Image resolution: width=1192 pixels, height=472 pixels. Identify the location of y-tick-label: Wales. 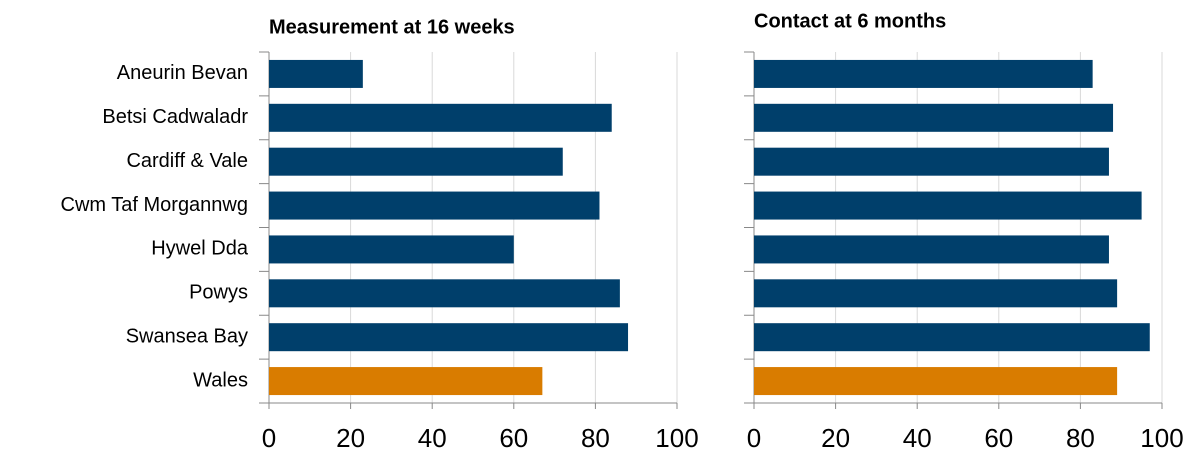
(220, 380).